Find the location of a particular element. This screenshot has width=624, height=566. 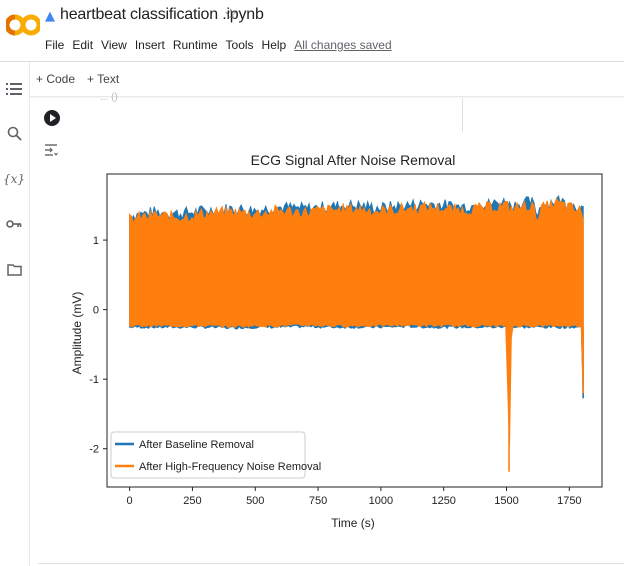

star-icon: ☆ is located at coordinates (231, 14).